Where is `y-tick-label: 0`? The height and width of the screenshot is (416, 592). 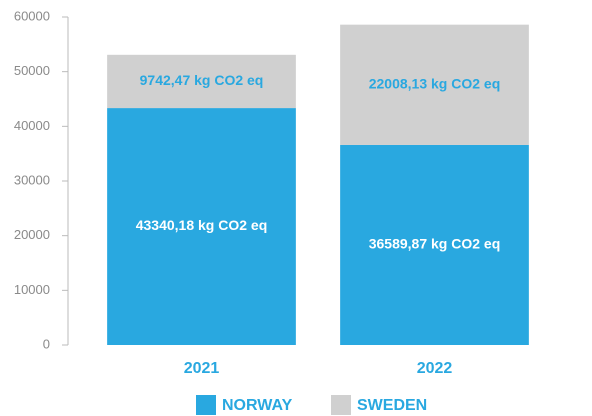 y-tick-label: 0 is located at coordinates (46, 343).